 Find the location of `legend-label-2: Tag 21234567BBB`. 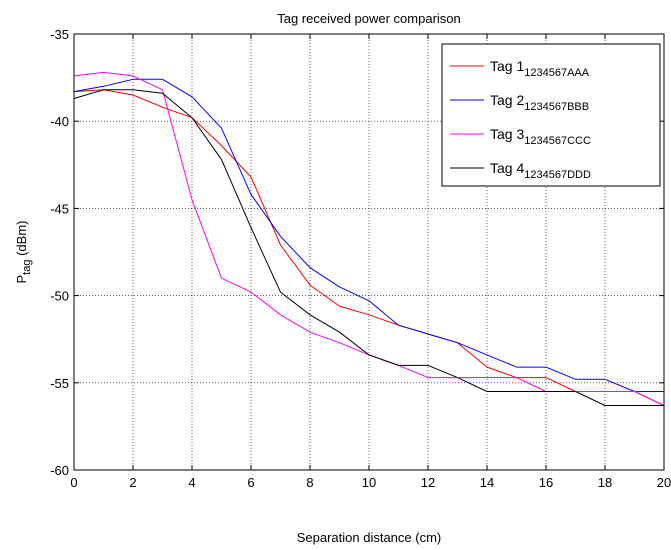

legend-label-2: Tag 21234567BBB is located at coordinates (539, 102).